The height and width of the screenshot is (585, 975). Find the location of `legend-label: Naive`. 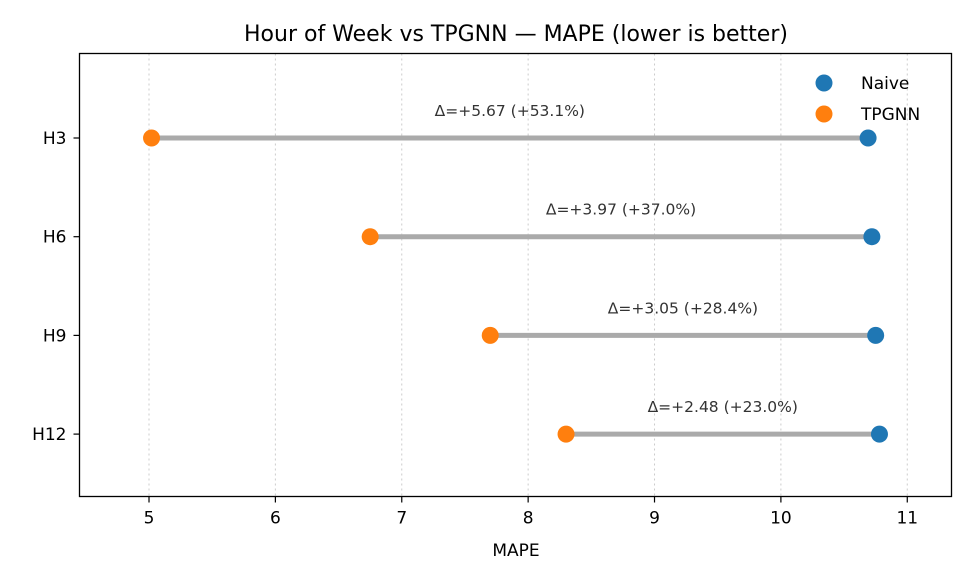

legend-label: Naive is located at coordinates (885, 84).